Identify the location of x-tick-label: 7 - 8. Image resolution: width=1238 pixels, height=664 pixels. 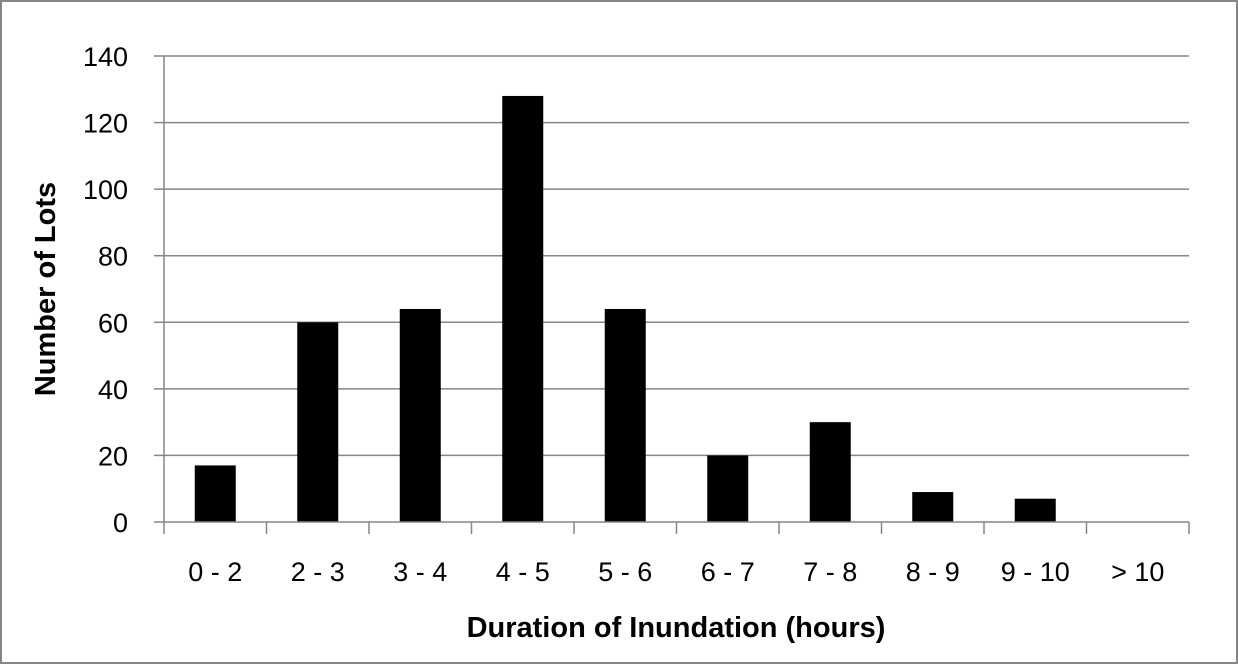
(830, 572).